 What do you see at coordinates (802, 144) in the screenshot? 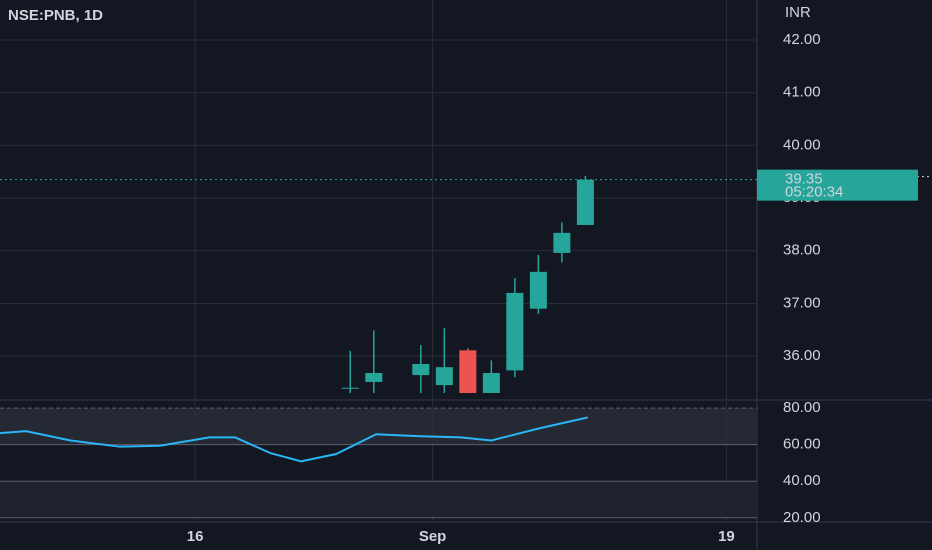
I see `price-tick-label: 40.00` at bounding box center [802, 144].